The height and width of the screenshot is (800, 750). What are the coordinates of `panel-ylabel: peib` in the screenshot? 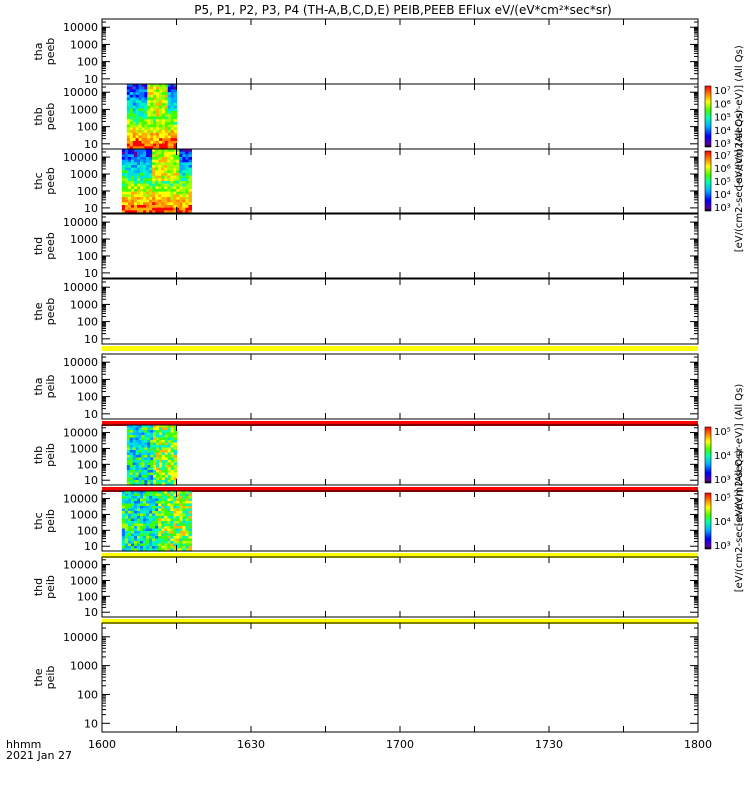 It's located at (50, 587).